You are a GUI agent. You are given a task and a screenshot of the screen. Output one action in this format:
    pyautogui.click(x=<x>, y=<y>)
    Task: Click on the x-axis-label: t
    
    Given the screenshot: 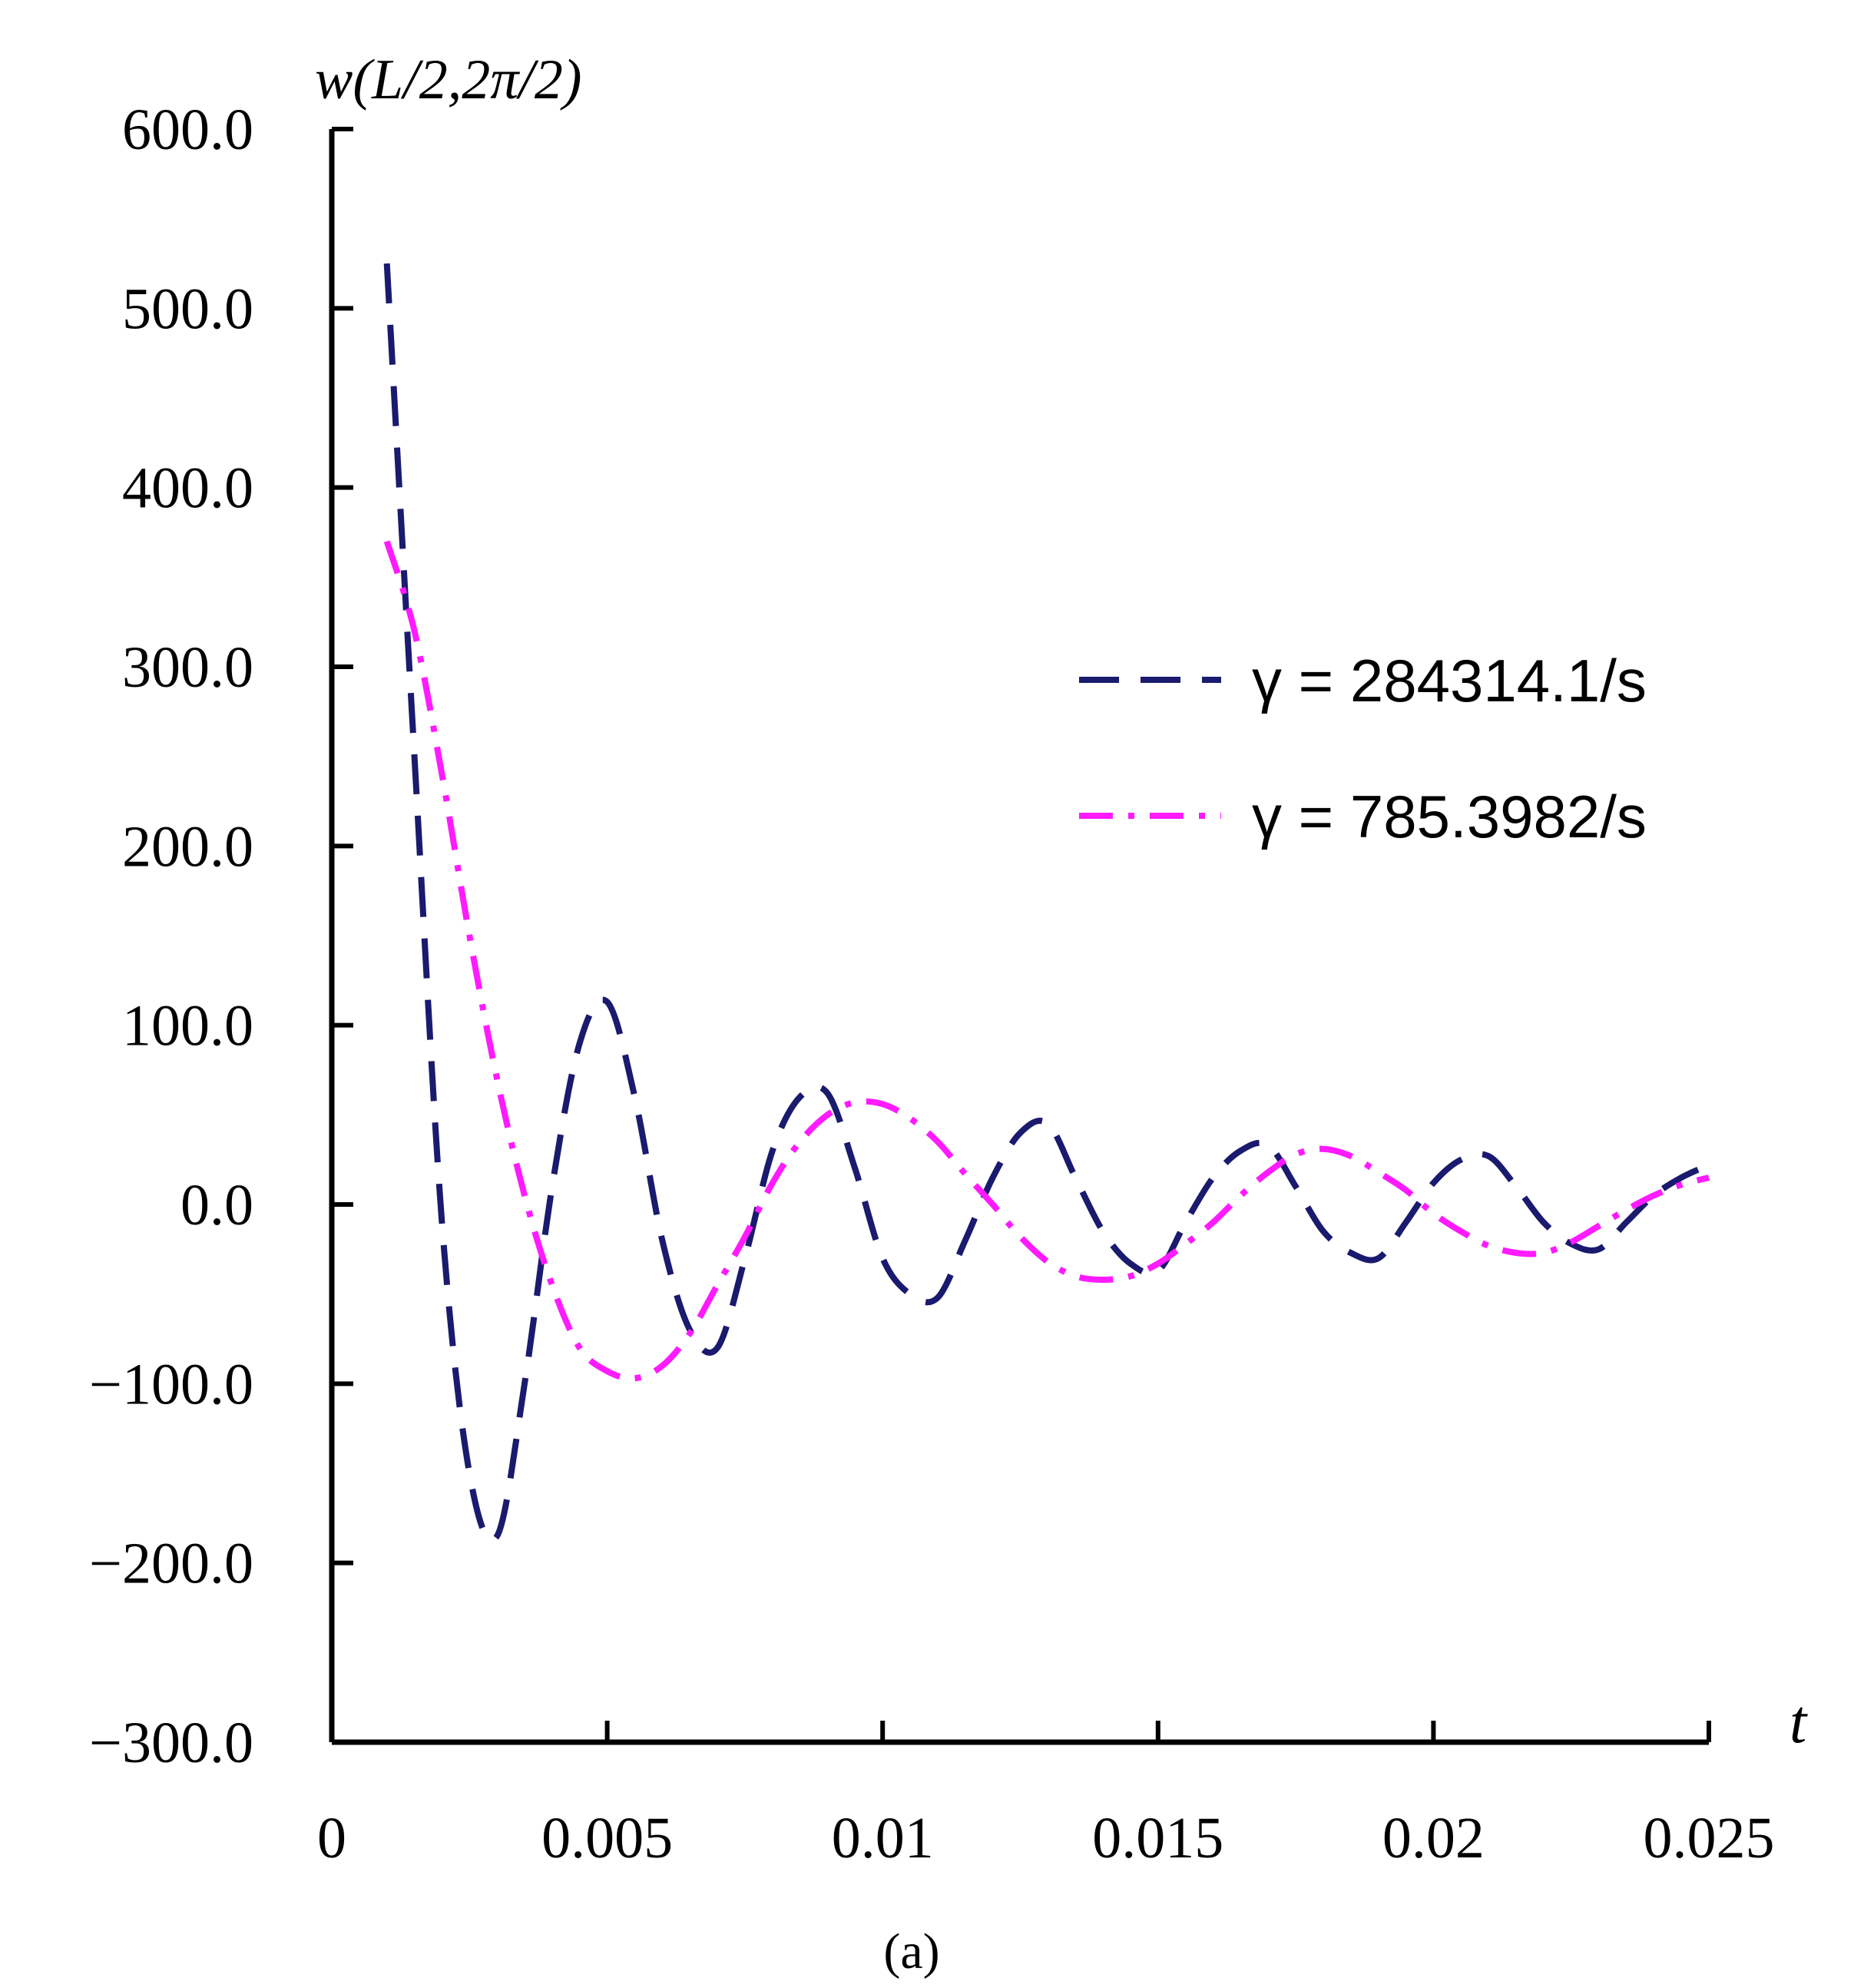 What is the action you would take?
    pyautogui.click(x=1799, y=1722)
    